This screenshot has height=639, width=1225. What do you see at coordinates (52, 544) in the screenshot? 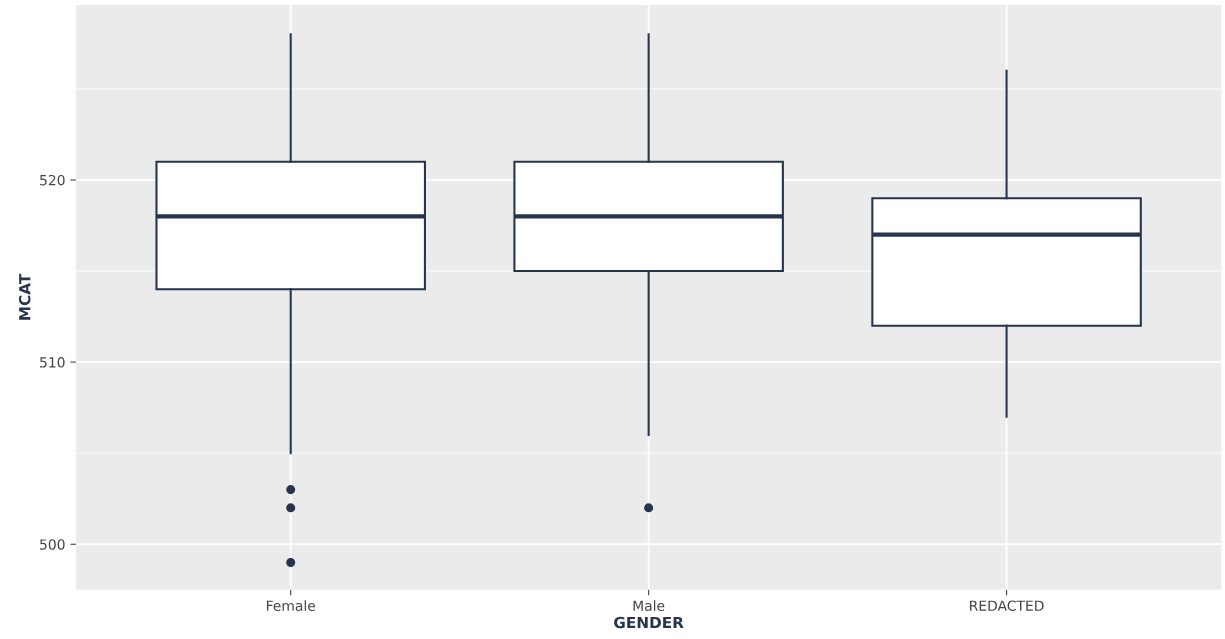
I see `y-tick-label: 500` at bounding box center [52, 544].